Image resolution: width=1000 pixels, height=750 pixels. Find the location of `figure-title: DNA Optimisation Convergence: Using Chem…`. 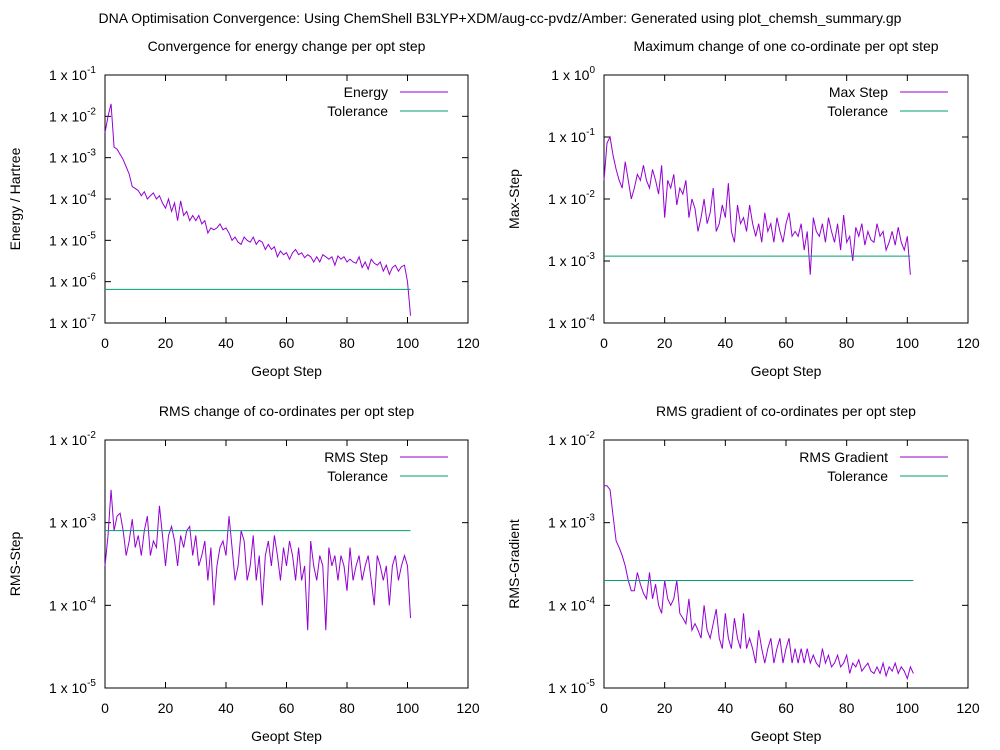

figure-title: DNA Optimisation Convergence: Using Chem… is located at coordinates (500, 18).